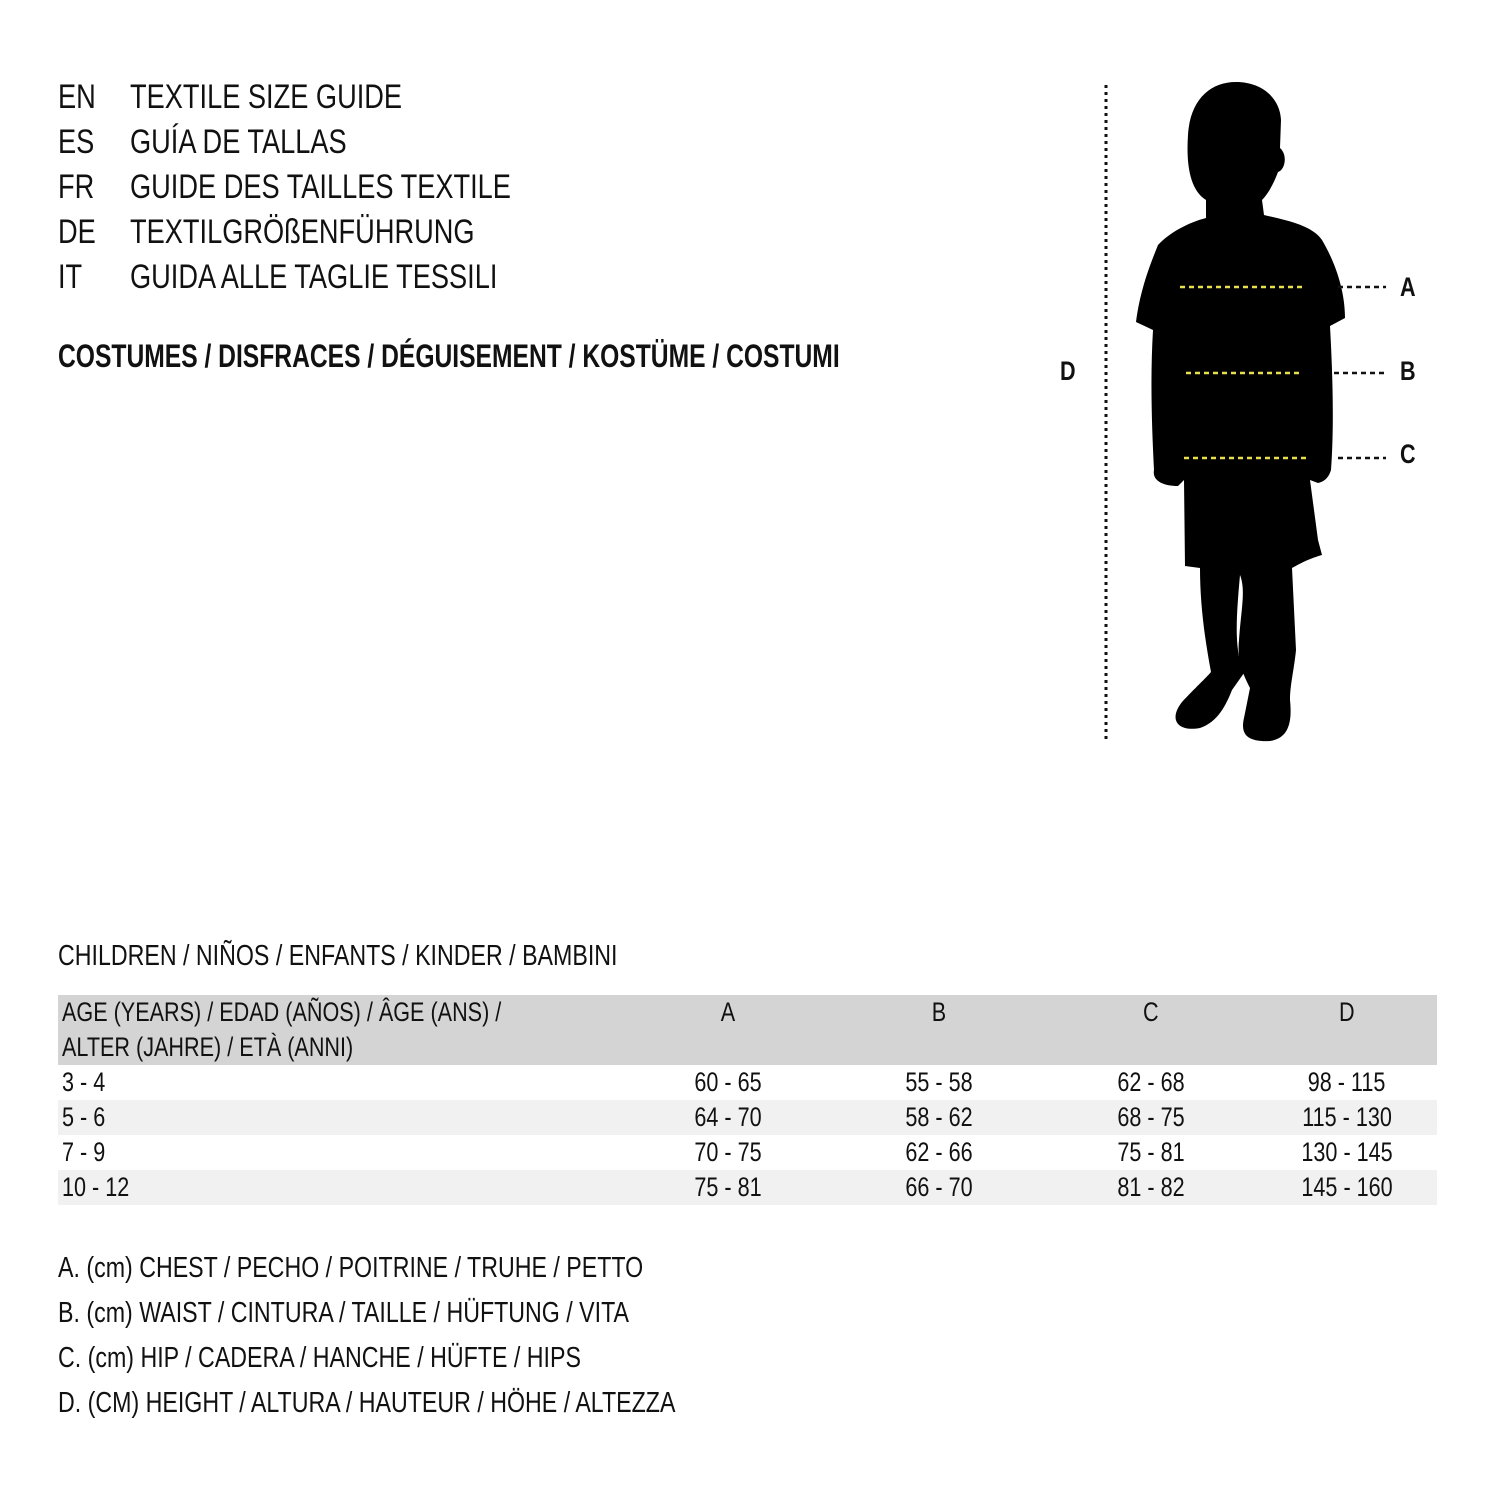 This screenshot has width=1501, height=1500. Describe the element at coordinates (266, 97) in the screenshot. I see `title-en: TEXTILE SIZE GUIDE` at that location.